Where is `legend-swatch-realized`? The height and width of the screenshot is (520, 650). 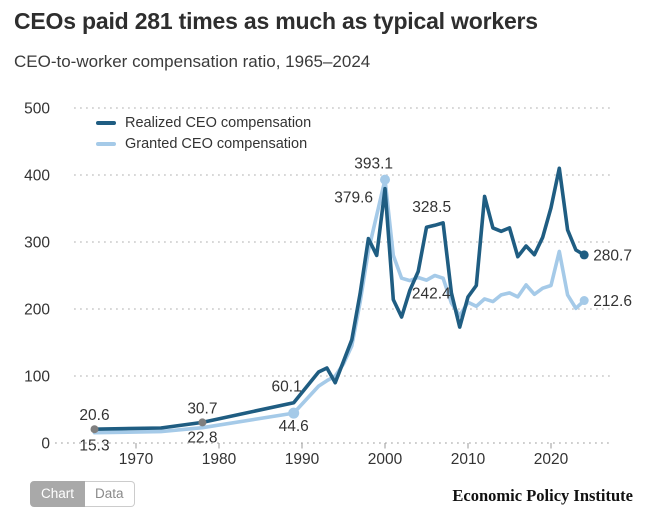 legend-swatch-realized is located at coordinates (106, 122).